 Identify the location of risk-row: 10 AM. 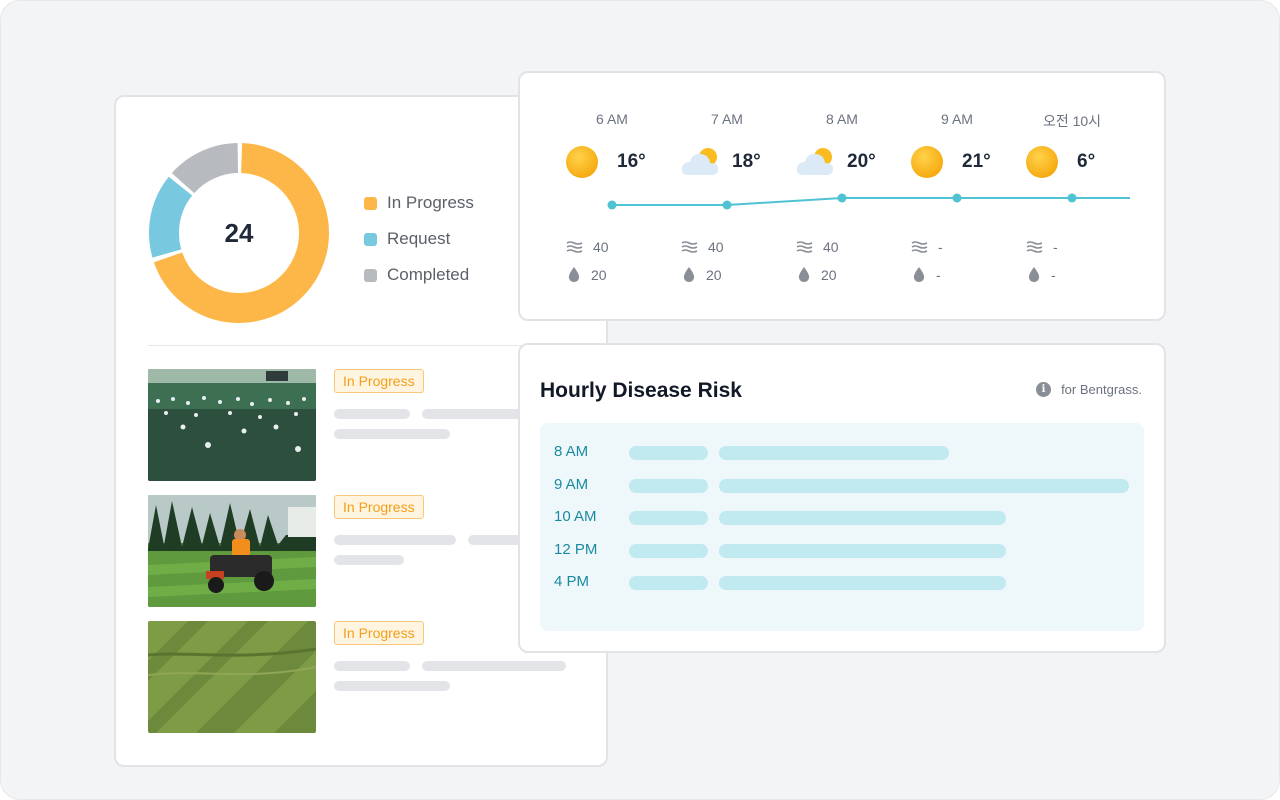
(842, 518).